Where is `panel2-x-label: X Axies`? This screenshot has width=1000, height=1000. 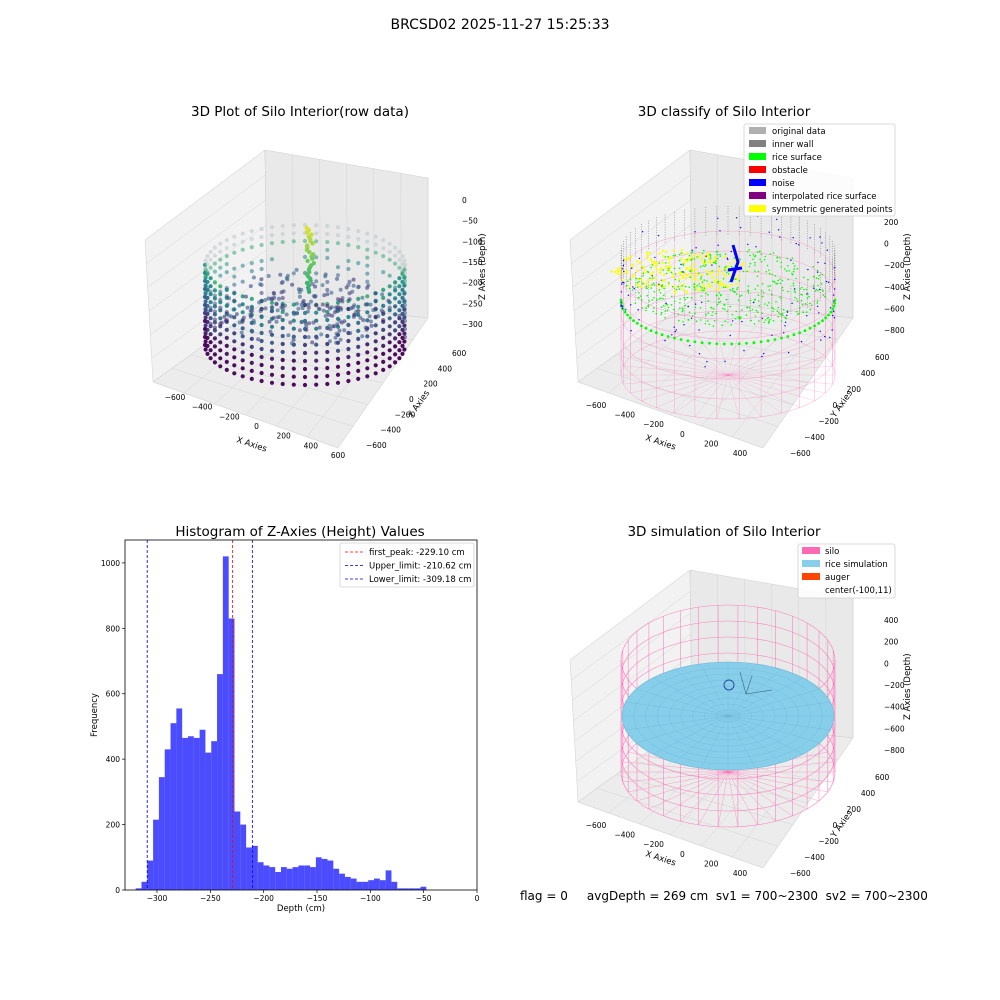 panel2-x-label: X Axies is located at coordinates (660, 442).